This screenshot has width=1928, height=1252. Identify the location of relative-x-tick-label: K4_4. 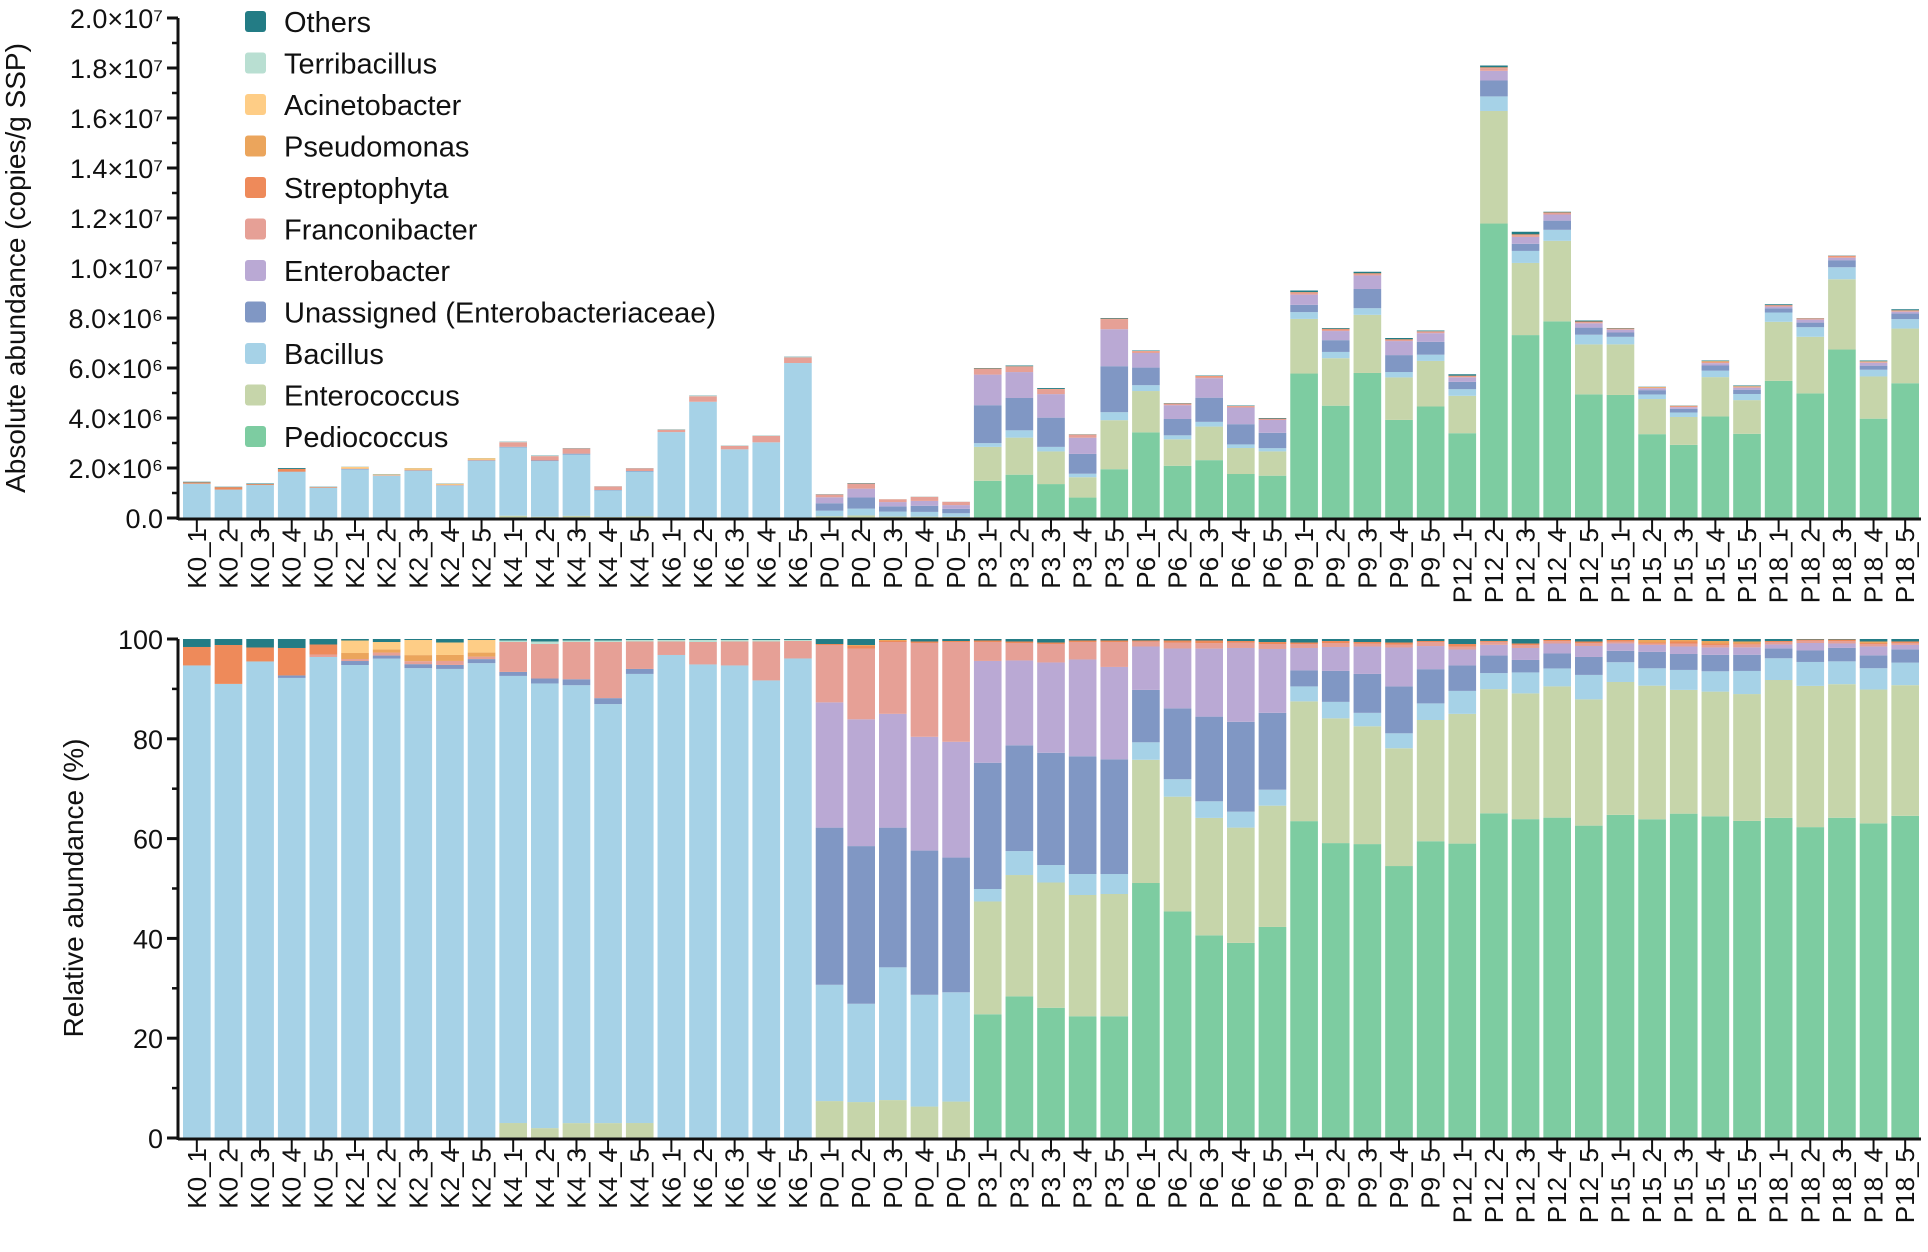
(608, 1178).